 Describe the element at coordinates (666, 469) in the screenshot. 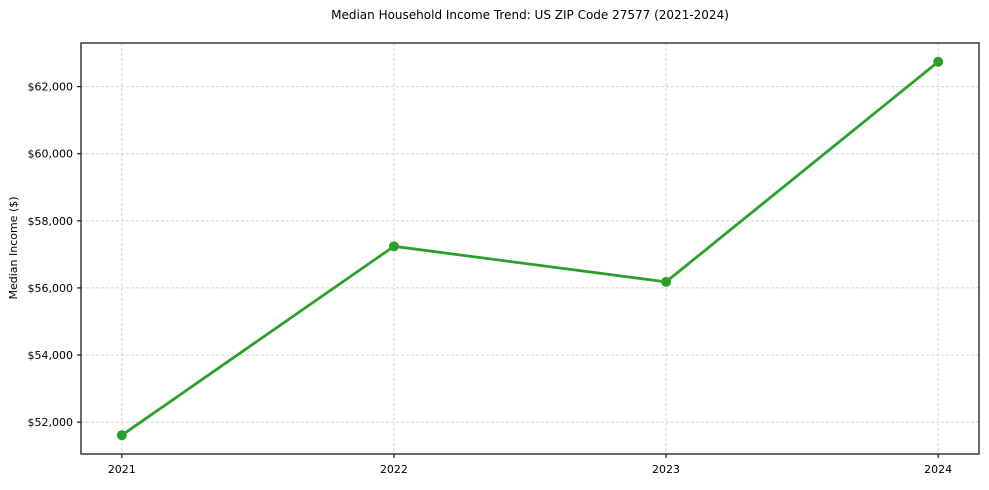

I see `x-tick-label: 2023` at that location.